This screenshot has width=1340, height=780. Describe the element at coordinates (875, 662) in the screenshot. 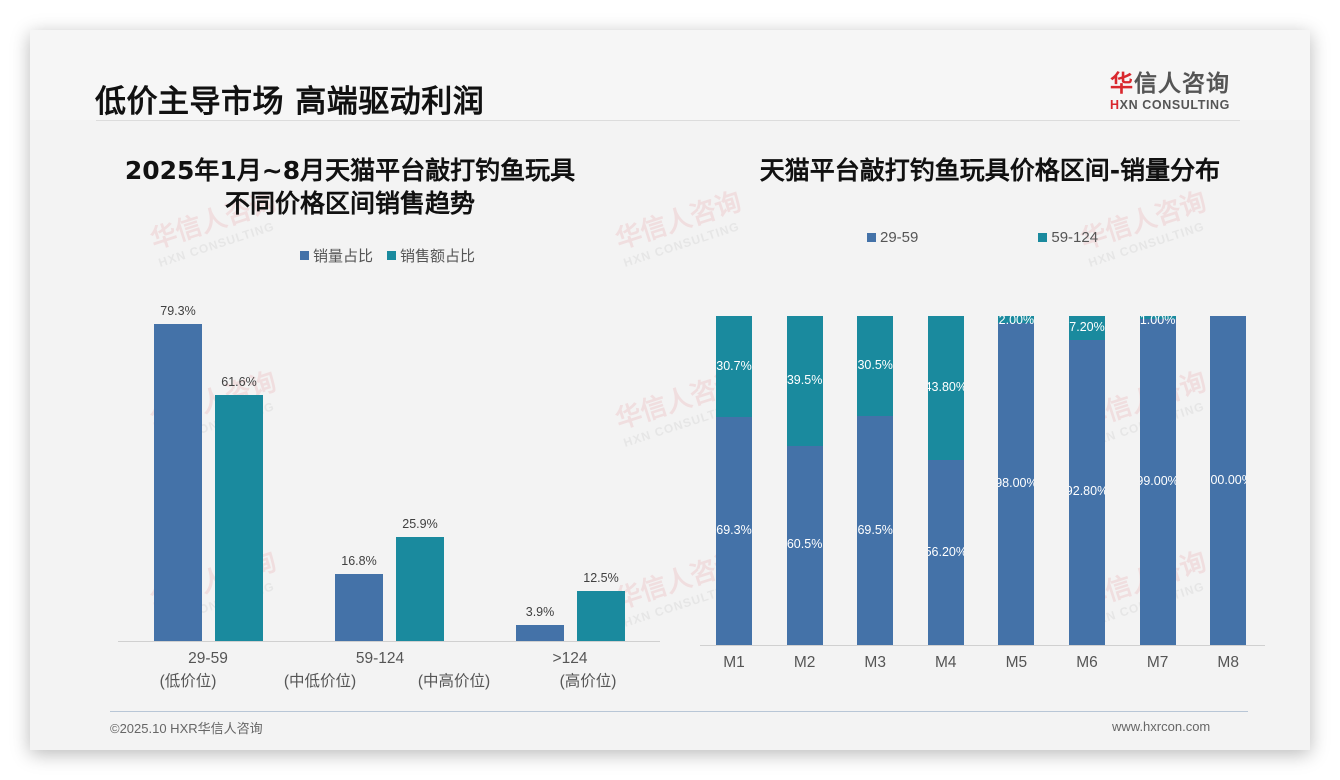

I see `x-category-label: M3` at that location.